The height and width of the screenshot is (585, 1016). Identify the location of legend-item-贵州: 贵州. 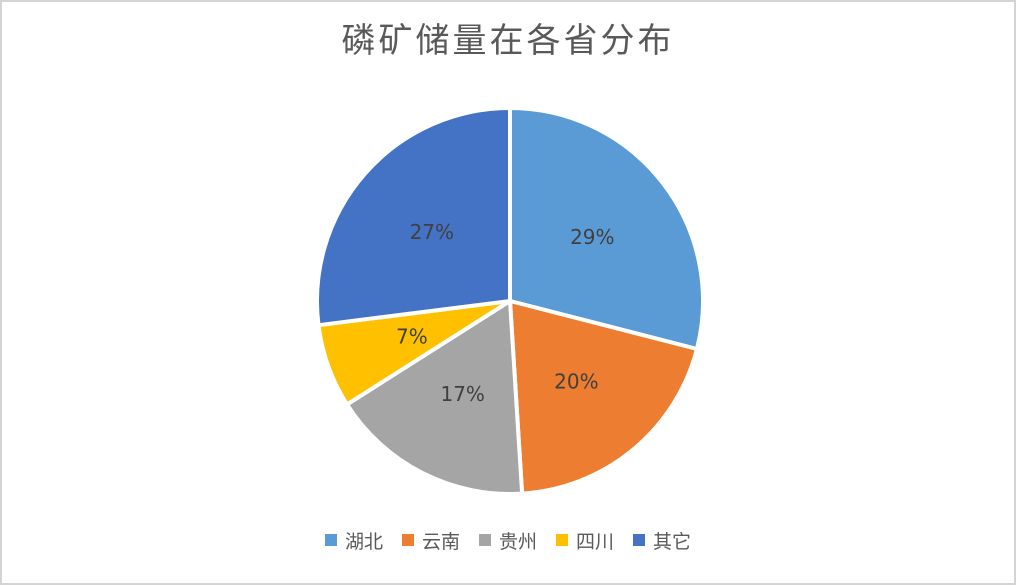
(507, 540).